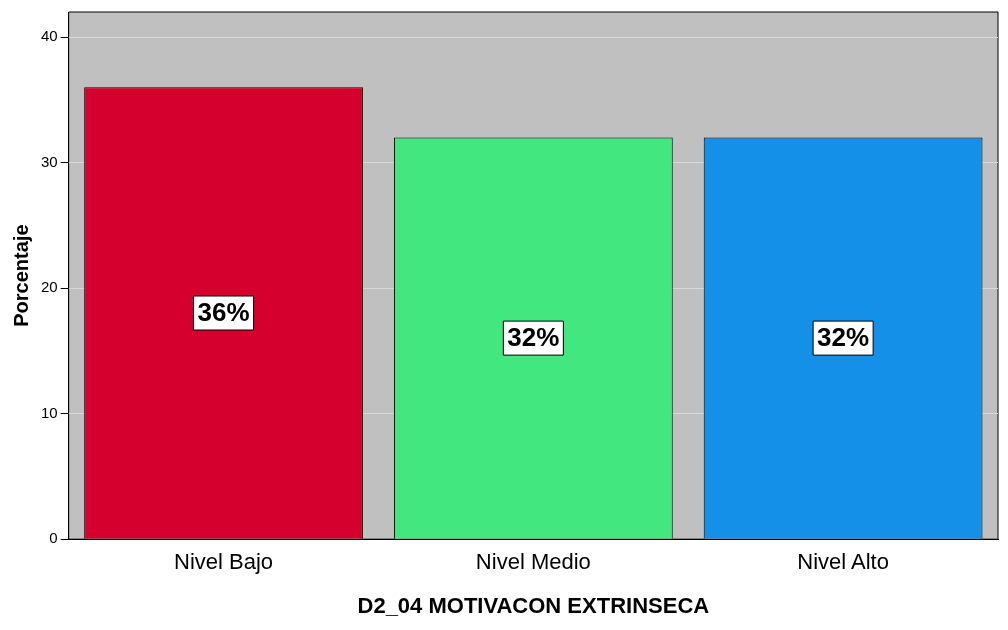 The width and height of the screenshot is (1008, 630). What do you see at coordinates (20, 275) in the screenshot?
I see `y-axis-title: Porcentaje` at bounding box center [20, 275].